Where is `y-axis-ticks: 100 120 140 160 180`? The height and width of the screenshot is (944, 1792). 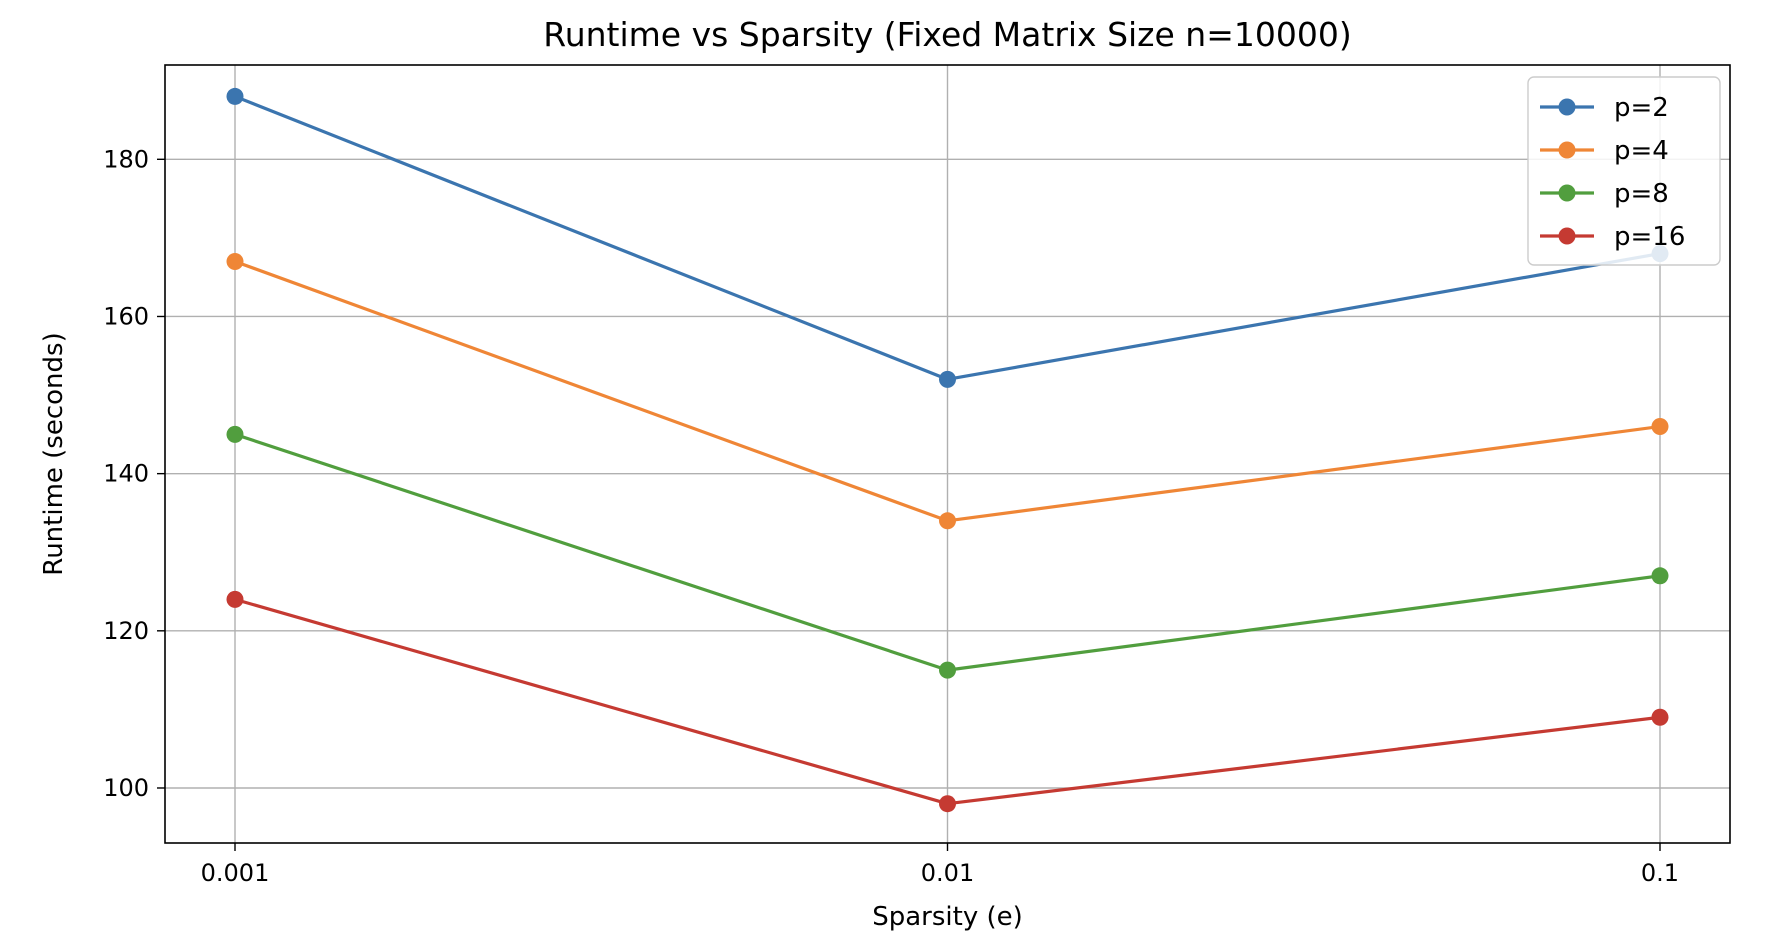
y-axis-ticks: 100 120 140 160 180 is located at coordinates (134, 473).